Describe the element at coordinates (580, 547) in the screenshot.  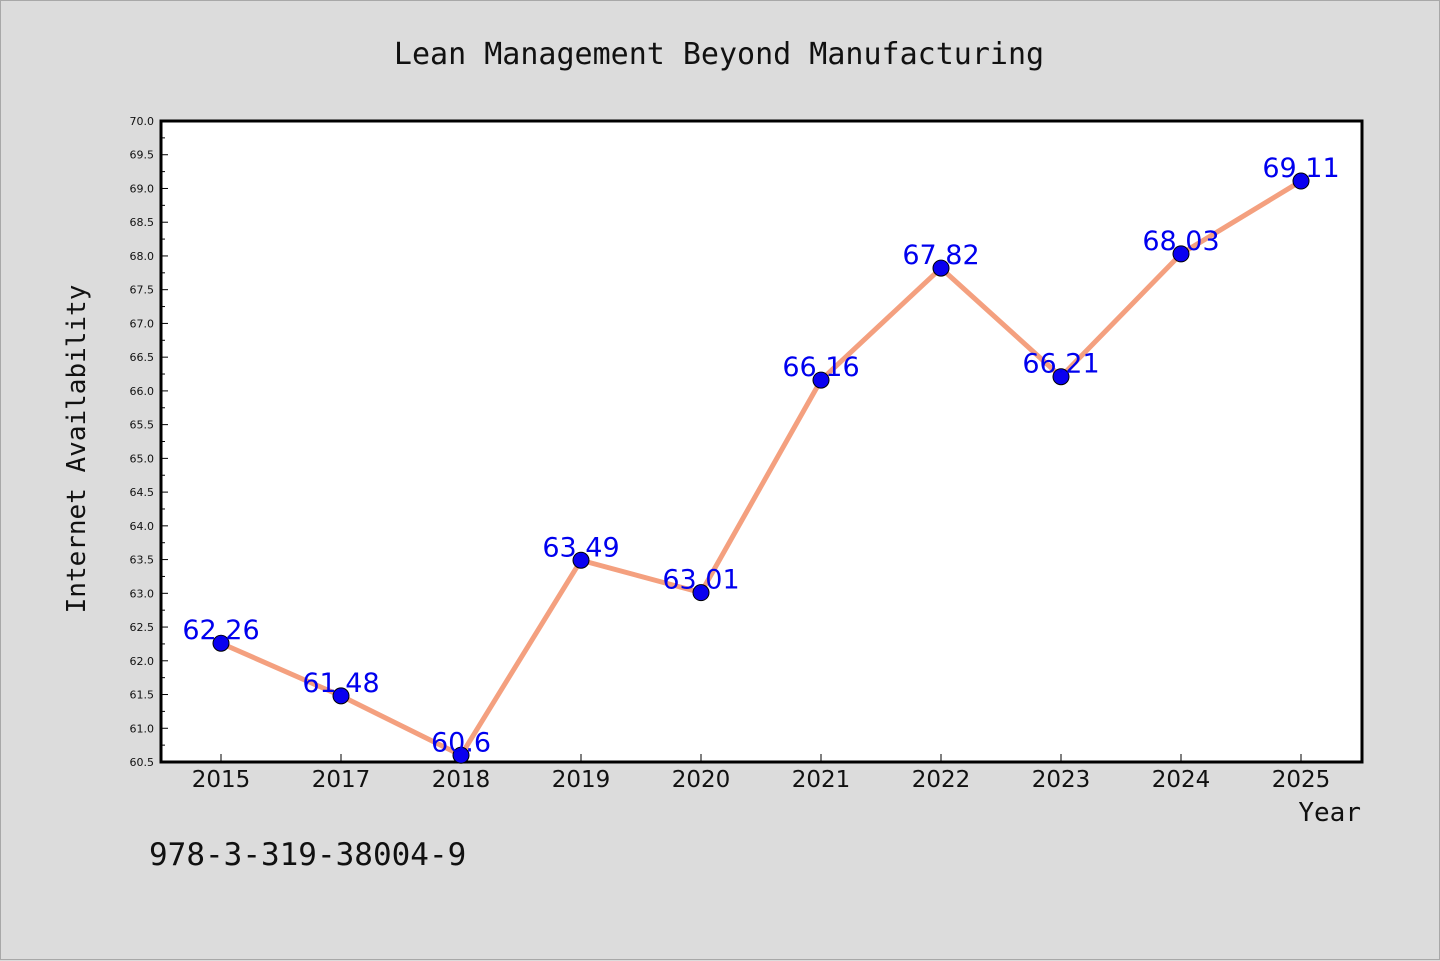
I see `data-label: 63.49` at that location.